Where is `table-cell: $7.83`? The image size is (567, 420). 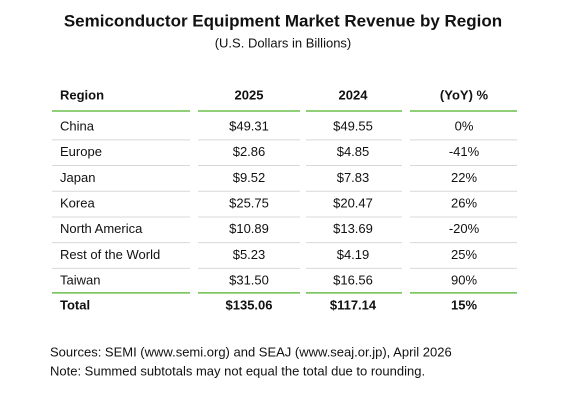 table-cell: $7.83 is located at coordinates (353, 177).